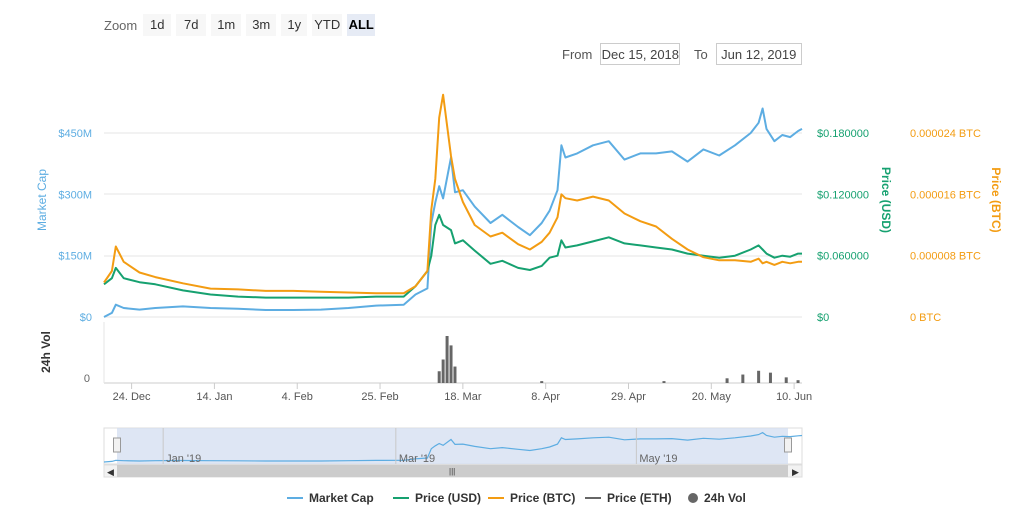  What do you see at coordinates (117, 445) in the screenshot?
I see `navigator-left-handle` at bounding box center [117, 445].